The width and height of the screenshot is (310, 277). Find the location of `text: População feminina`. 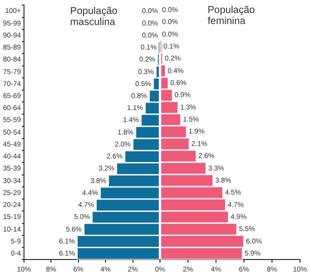

text: População feminina is located at coordinates (232, 15).